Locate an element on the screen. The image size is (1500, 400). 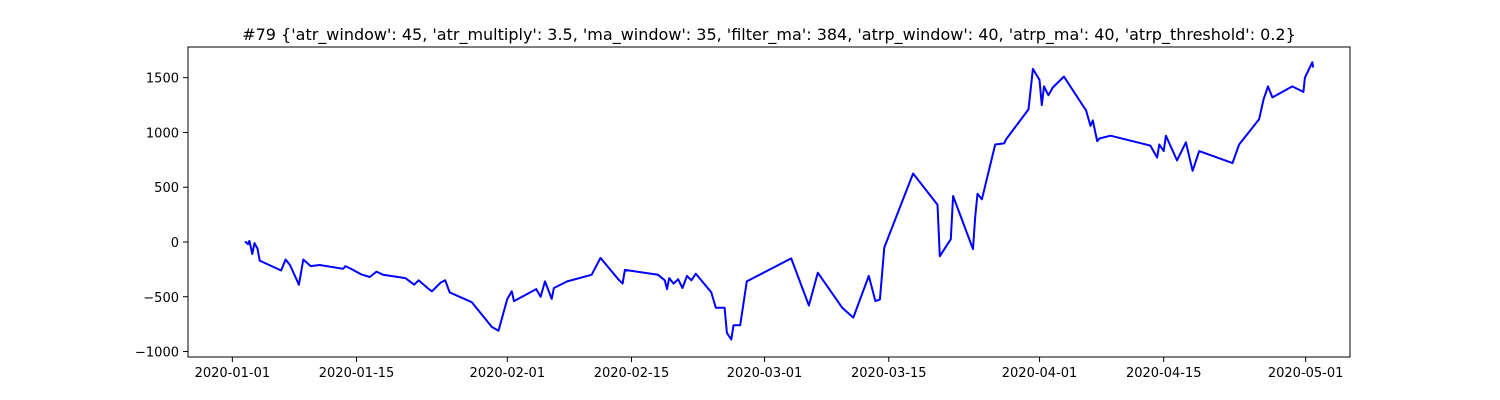
x-tick-label: 2020-02-01 is located at coordinates (508, 373).